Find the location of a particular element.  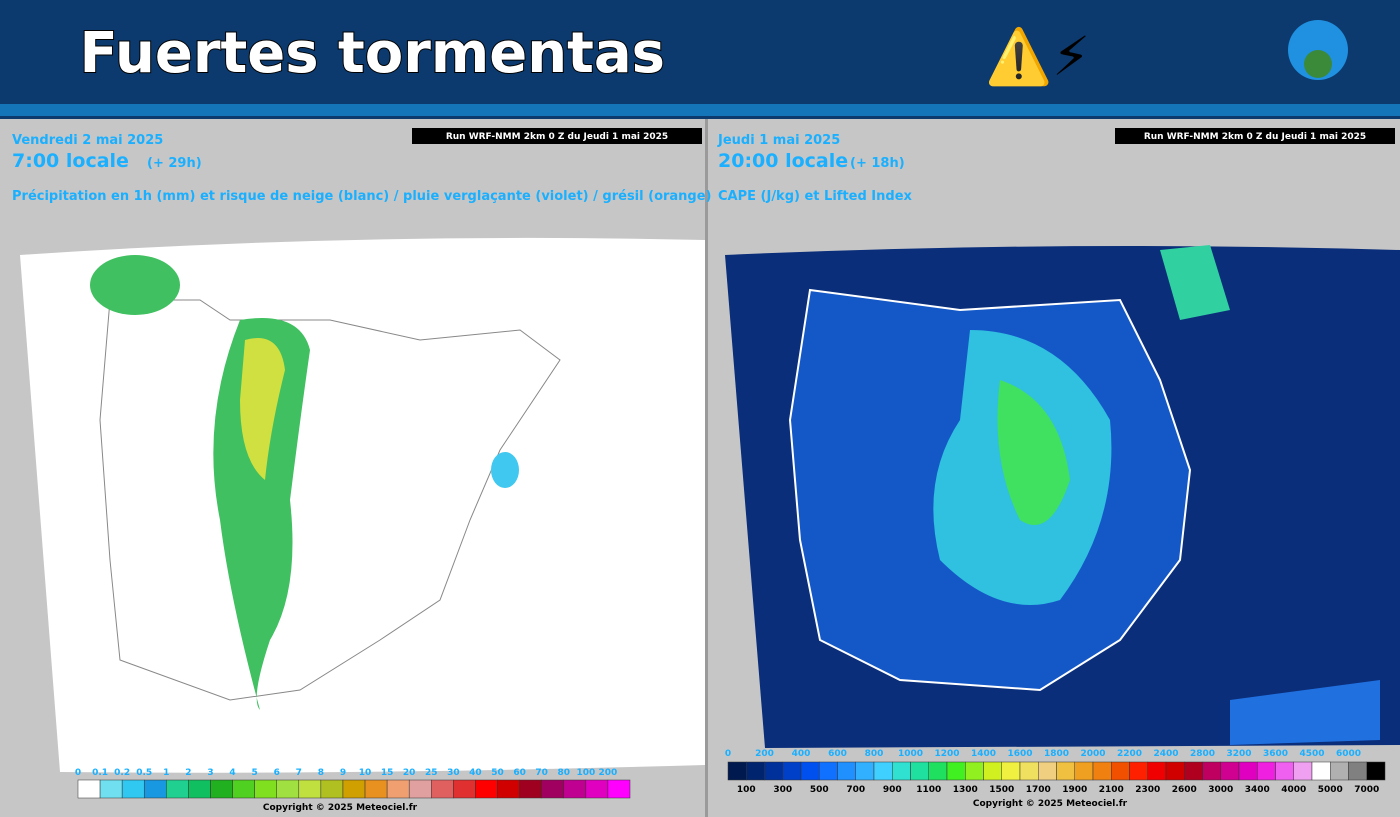

legend-label: 0.5 is located at coordinates (144, 773).